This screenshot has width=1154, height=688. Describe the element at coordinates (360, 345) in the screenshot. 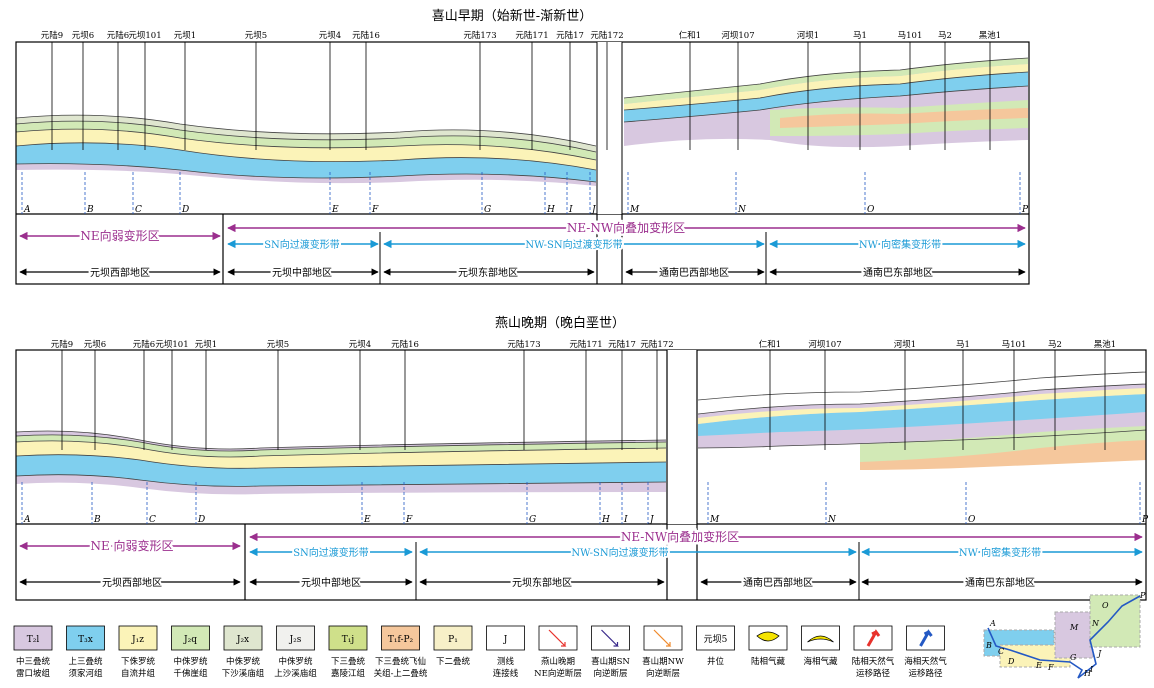

I see `lower-well-label: 元坝4` at that location.